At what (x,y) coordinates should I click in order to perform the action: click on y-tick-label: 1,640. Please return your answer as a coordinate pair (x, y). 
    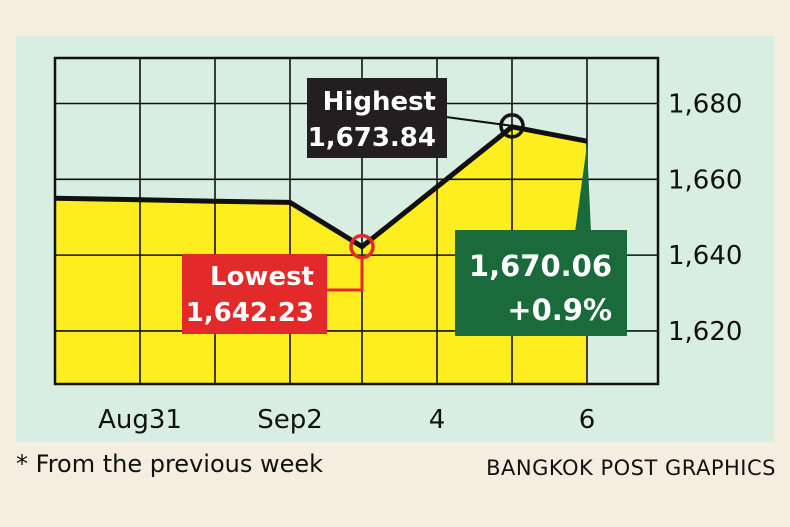
    Looking at the image, I should click on (705, 256).